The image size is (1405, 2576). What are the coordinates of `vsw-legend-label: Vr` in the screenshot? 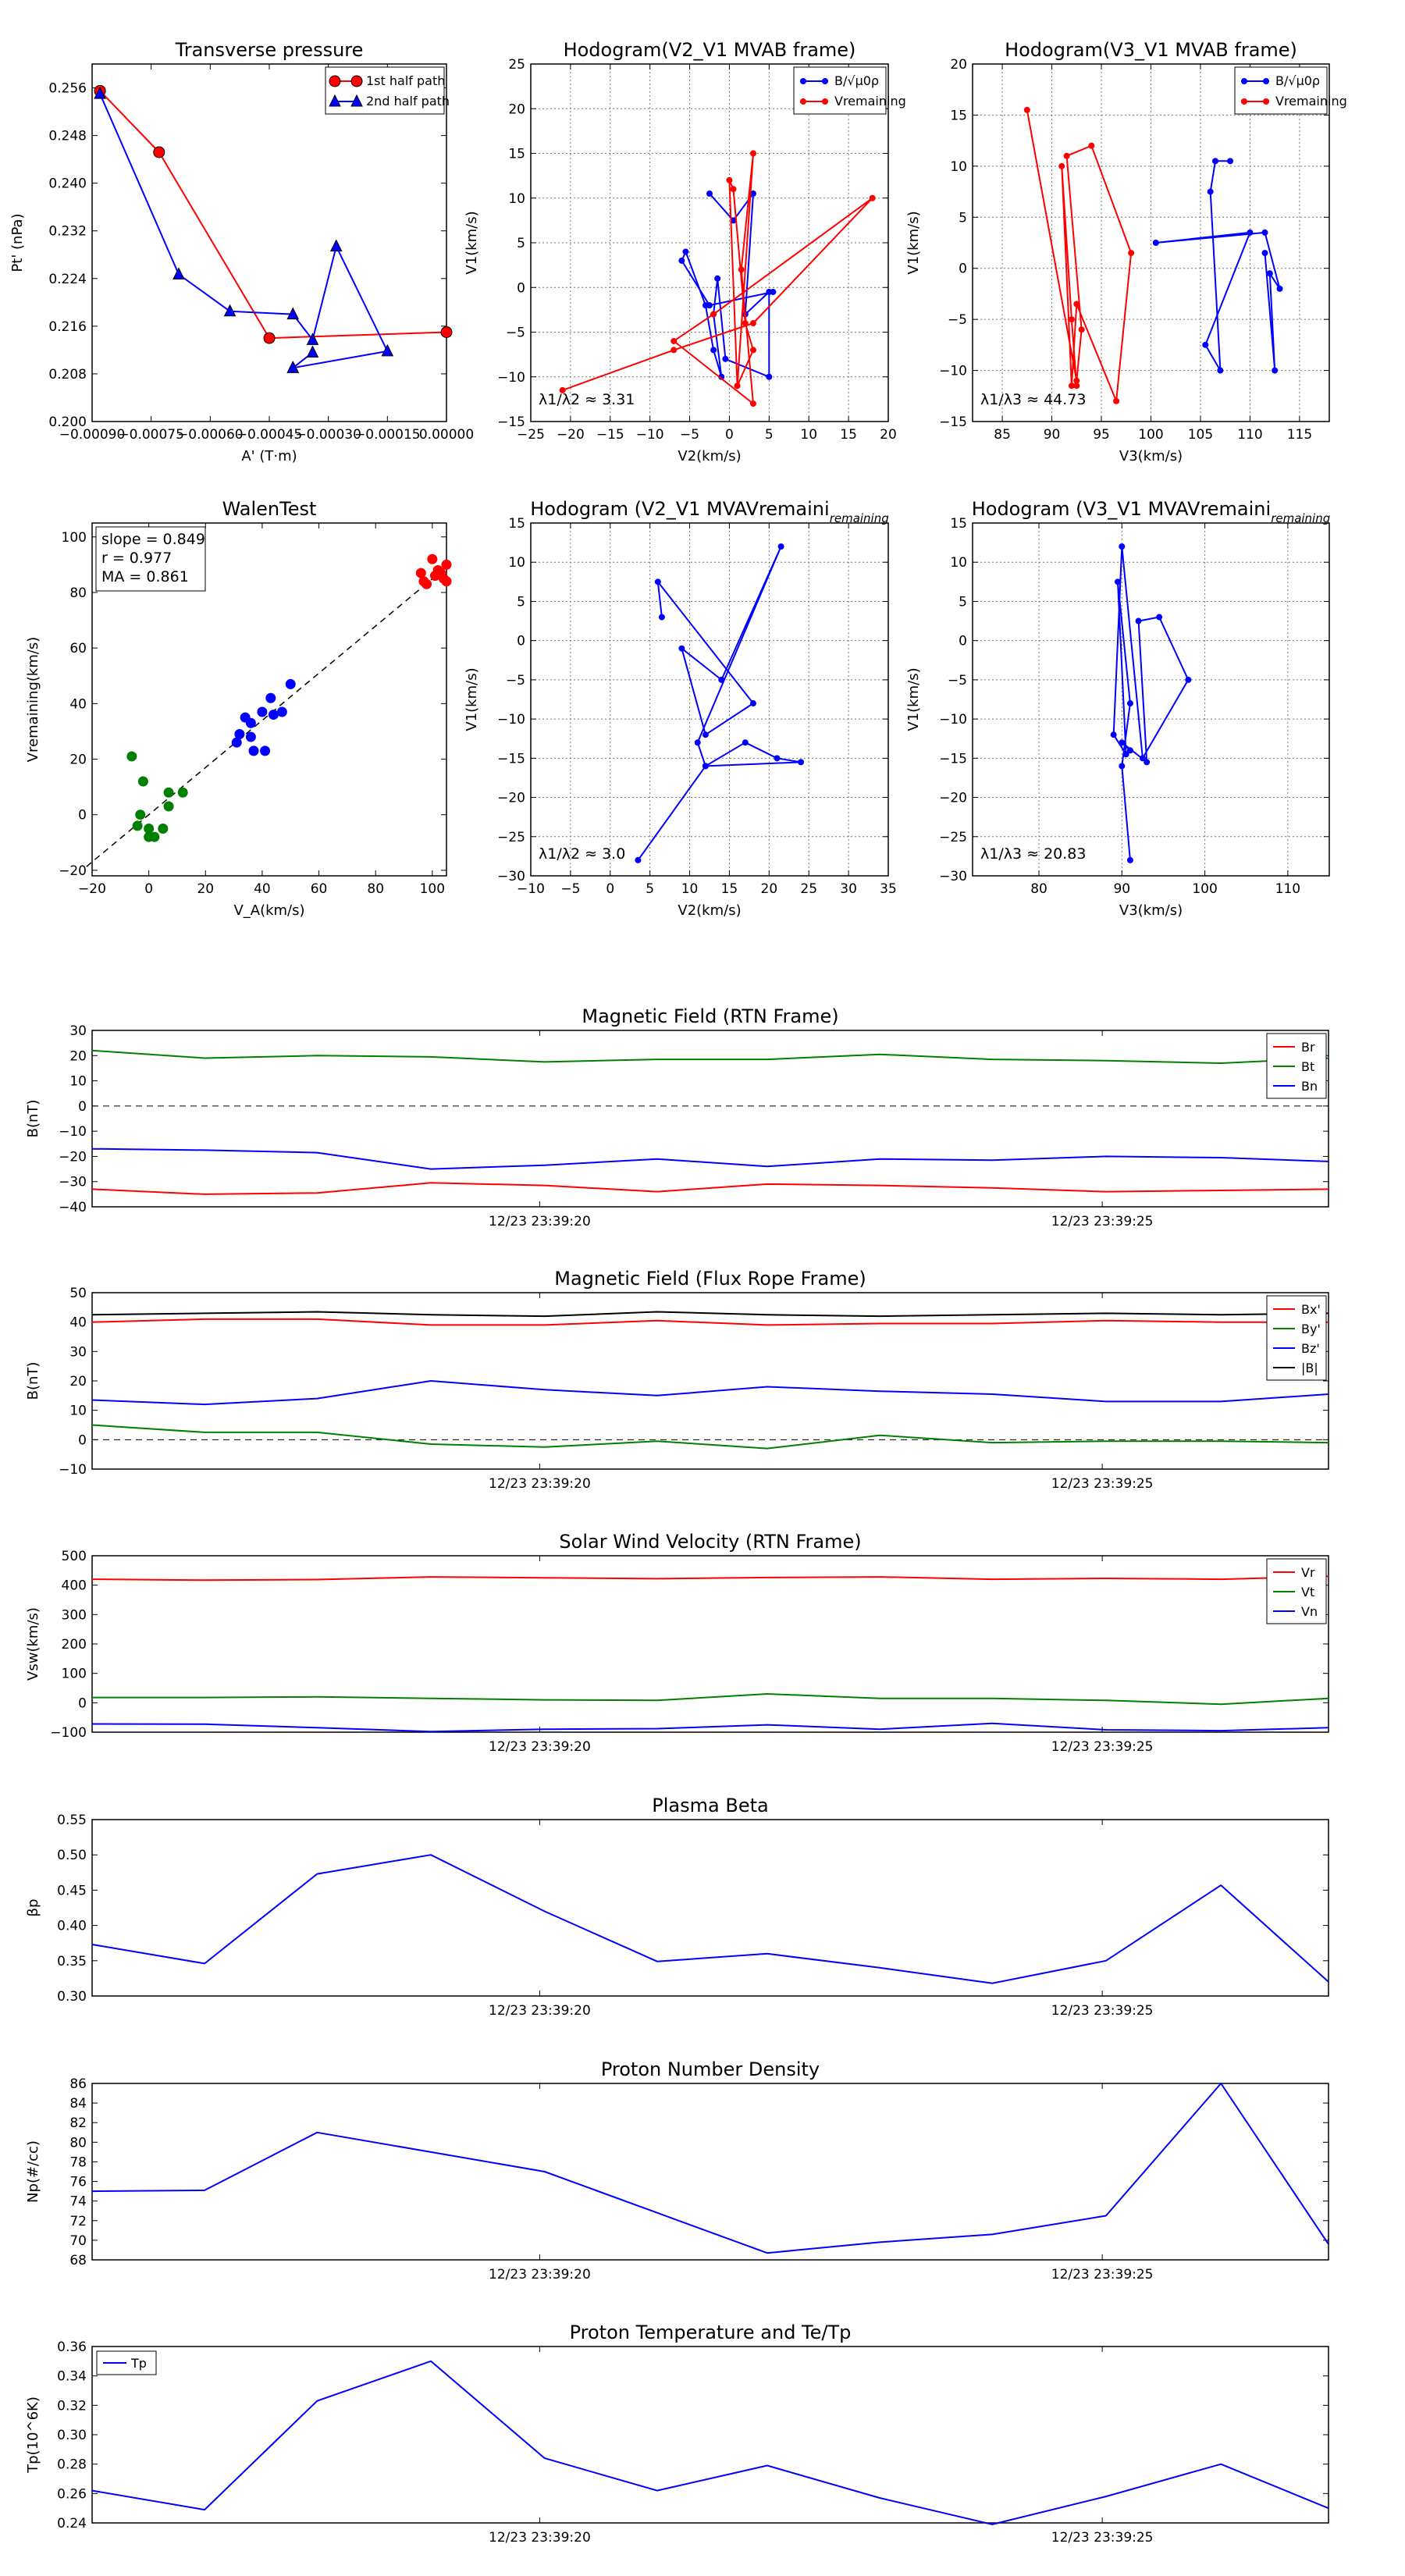 It's located at (1308, 1572).